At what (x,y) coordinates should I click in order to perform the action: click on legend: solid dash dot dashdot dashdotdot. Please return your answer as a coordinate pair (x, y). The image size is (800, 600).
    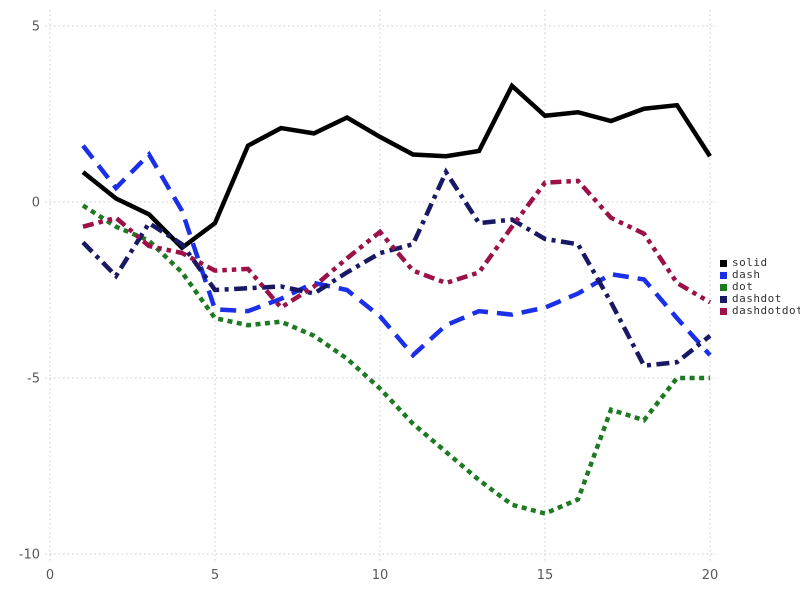
    Looking at the image, I should click on (760, 286).